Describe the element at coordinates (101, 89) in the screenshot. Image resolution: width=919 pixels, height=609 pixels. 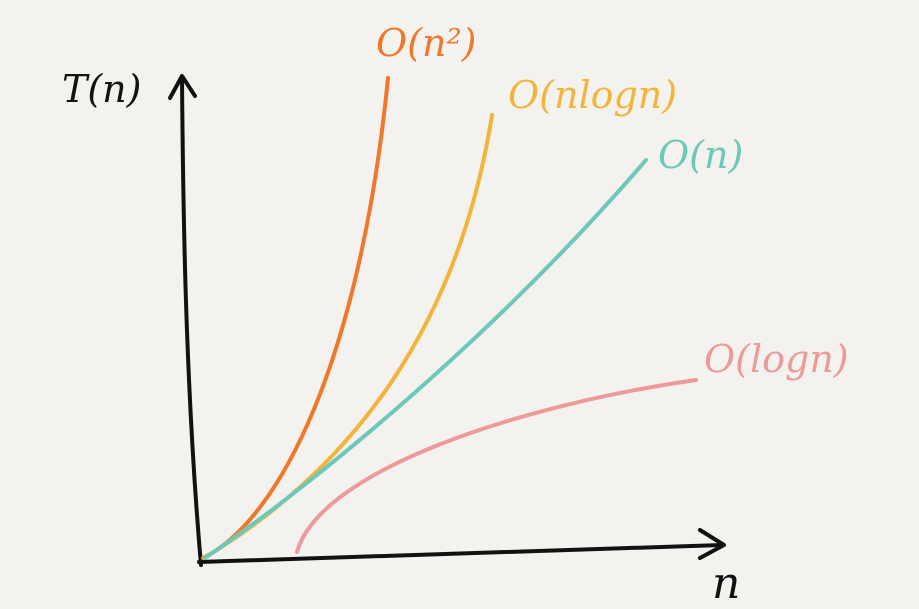
I see `y-axis-label: T(n)` at that location.